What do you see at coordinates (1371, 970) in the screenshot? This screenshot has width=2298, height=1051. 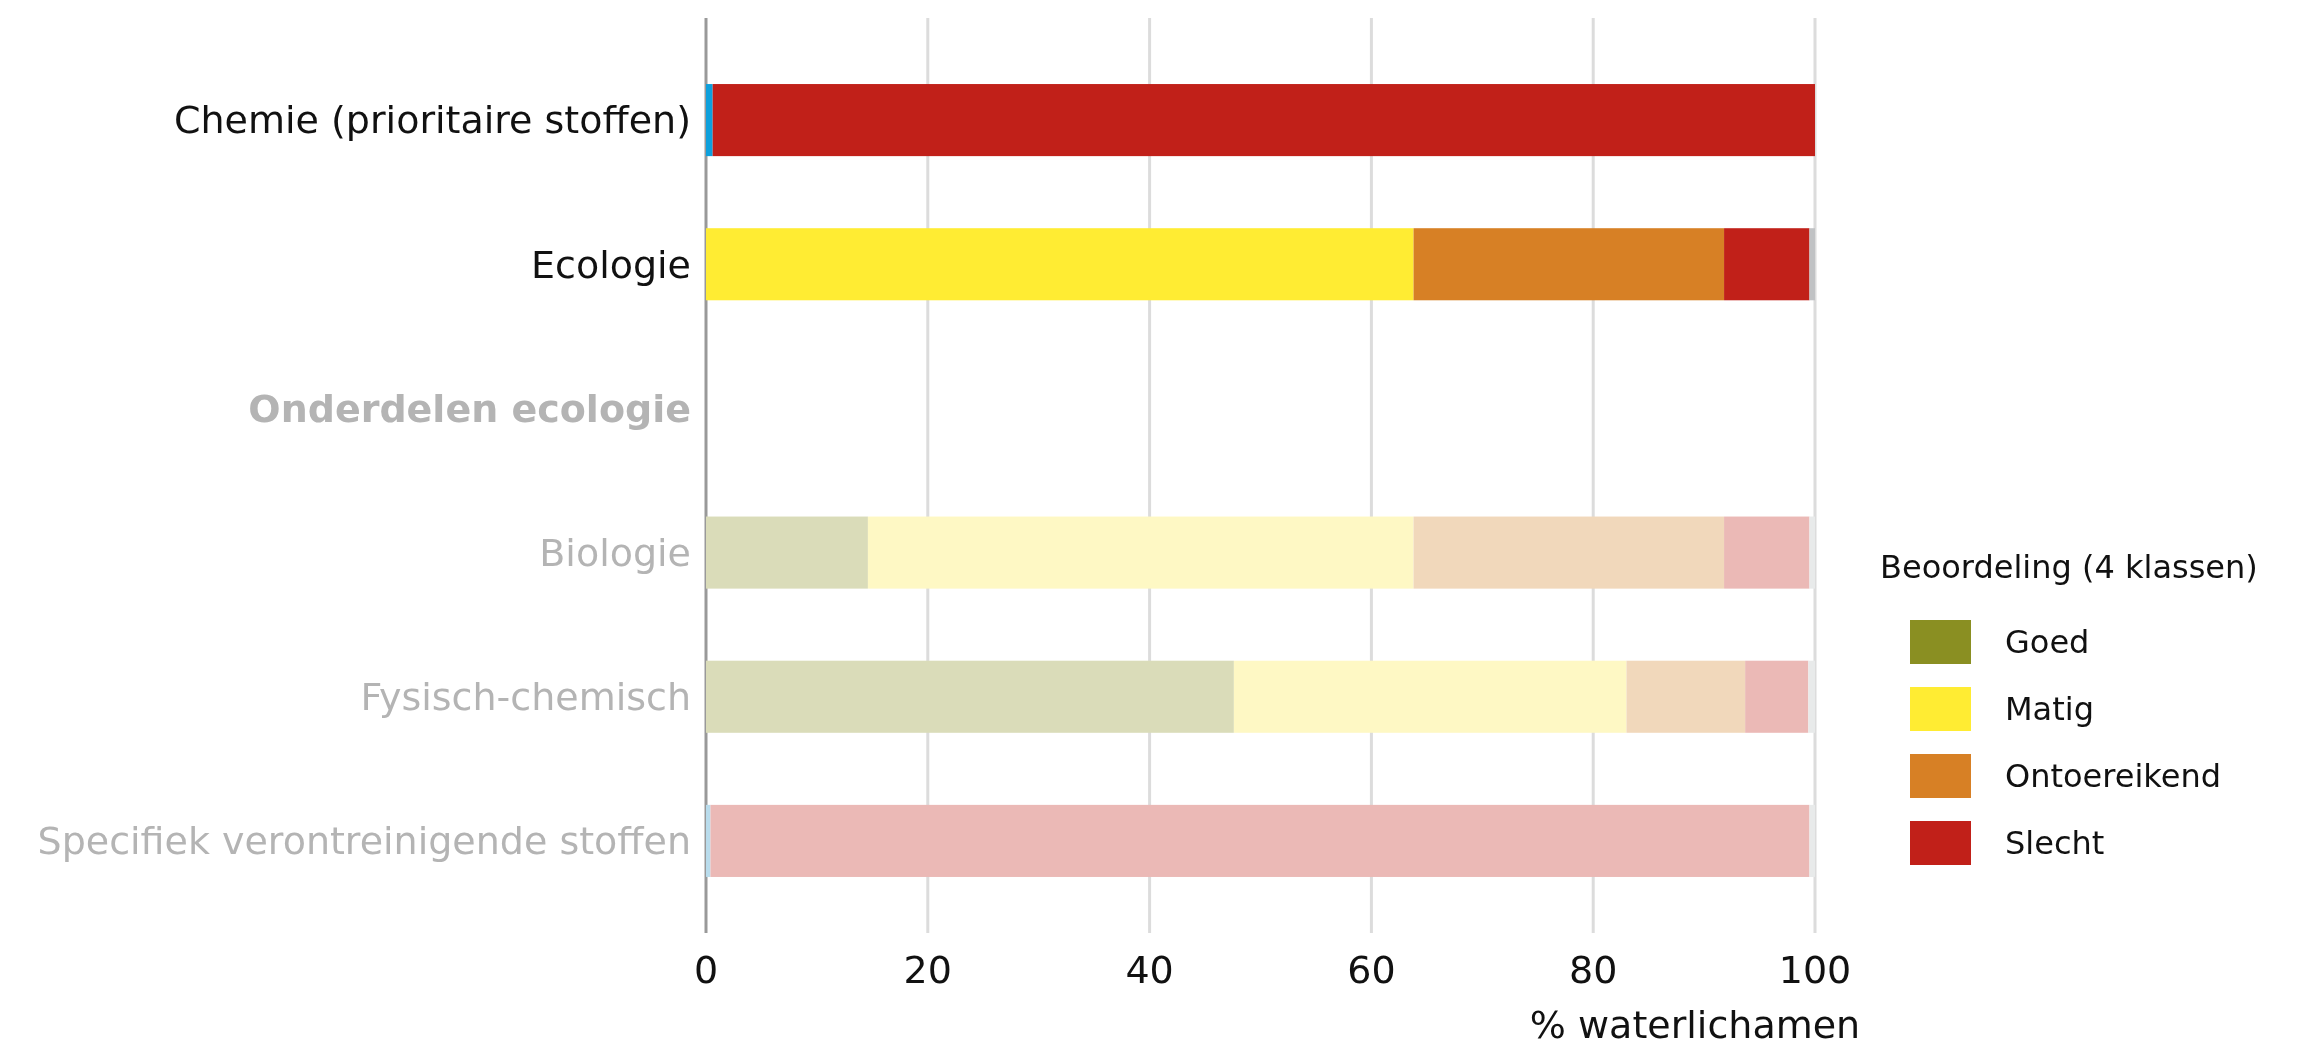 I see `x-tick-label: 60` at bounding box center [1371, 970].